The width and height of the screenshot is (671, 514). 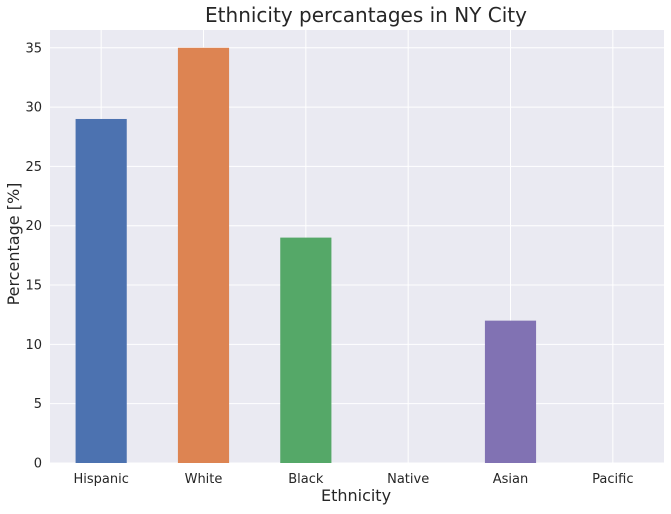 What do you see at coordinates (33, 167) in the screenshot?
I see `y-tick-label: 25` at bounding box center [33, 167].